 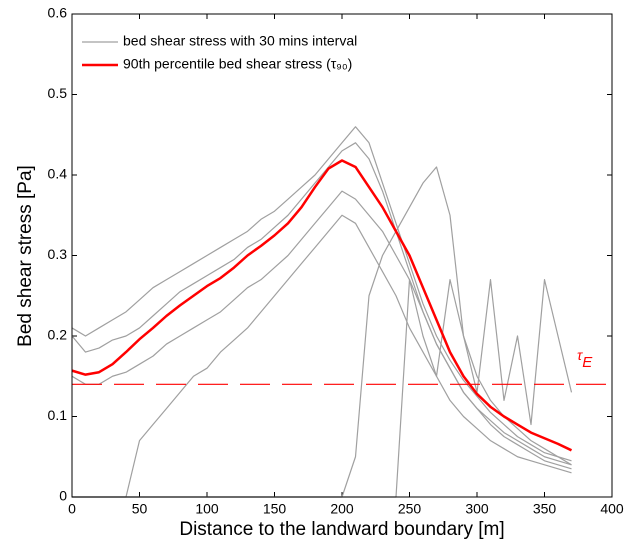 I want to click on y-tick-label: 0.6, so click(x=58, y=13).